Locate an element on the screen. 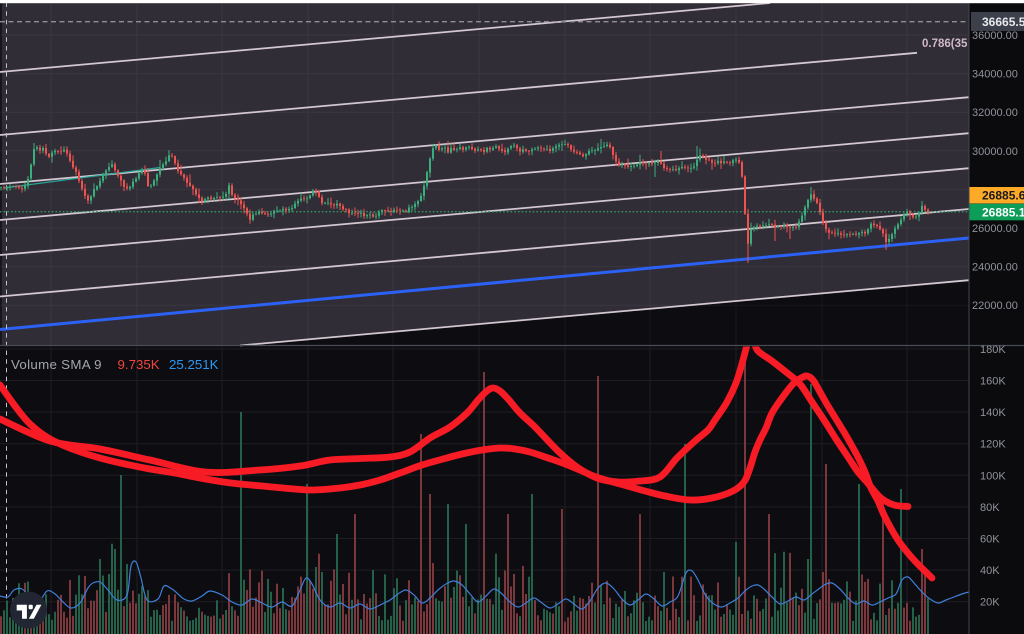  svg-text: 0.786(35 is located at coordinates (945, 44).